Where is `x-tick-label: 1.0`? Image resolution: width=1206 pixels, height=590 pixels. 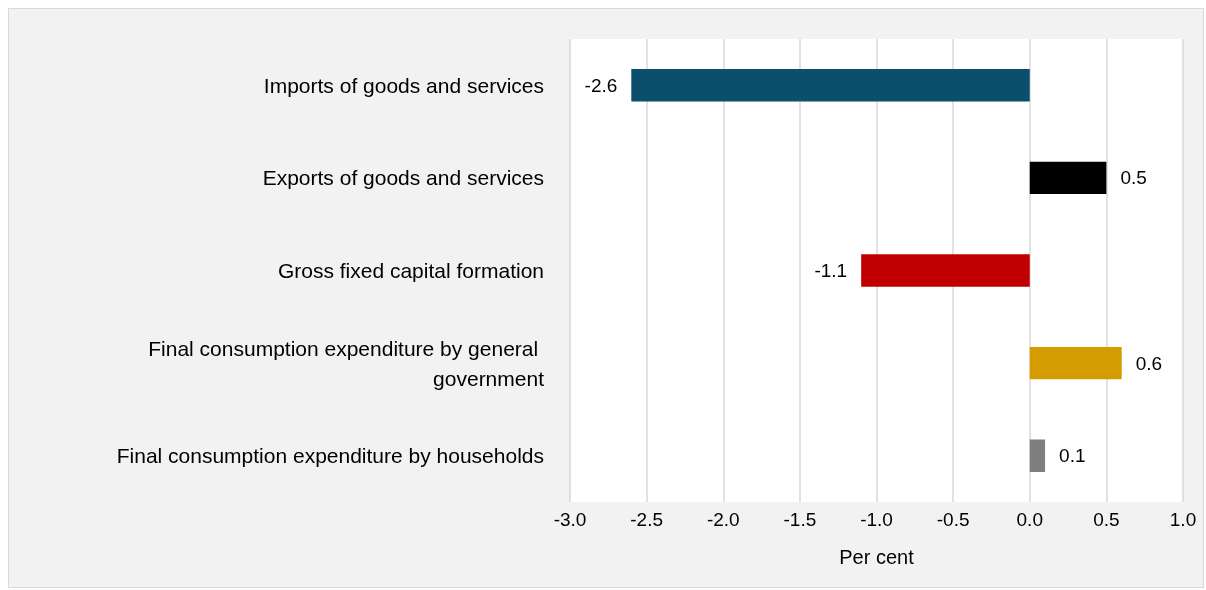
x-tick-label: 1.0 is located at coordinates (1183, 519).